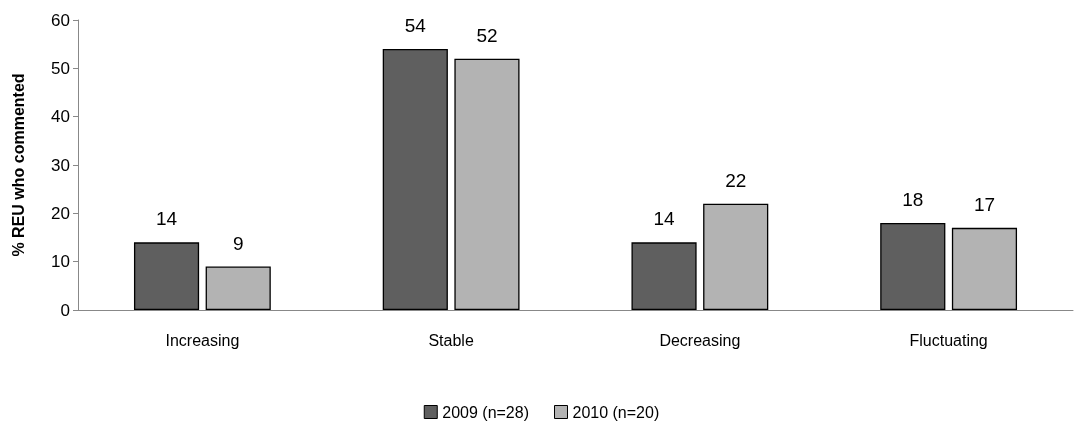  What do you see at coordinates (487, 35) in the screenshot?
I see `data-label: 52` at bounding box center [487, 35].